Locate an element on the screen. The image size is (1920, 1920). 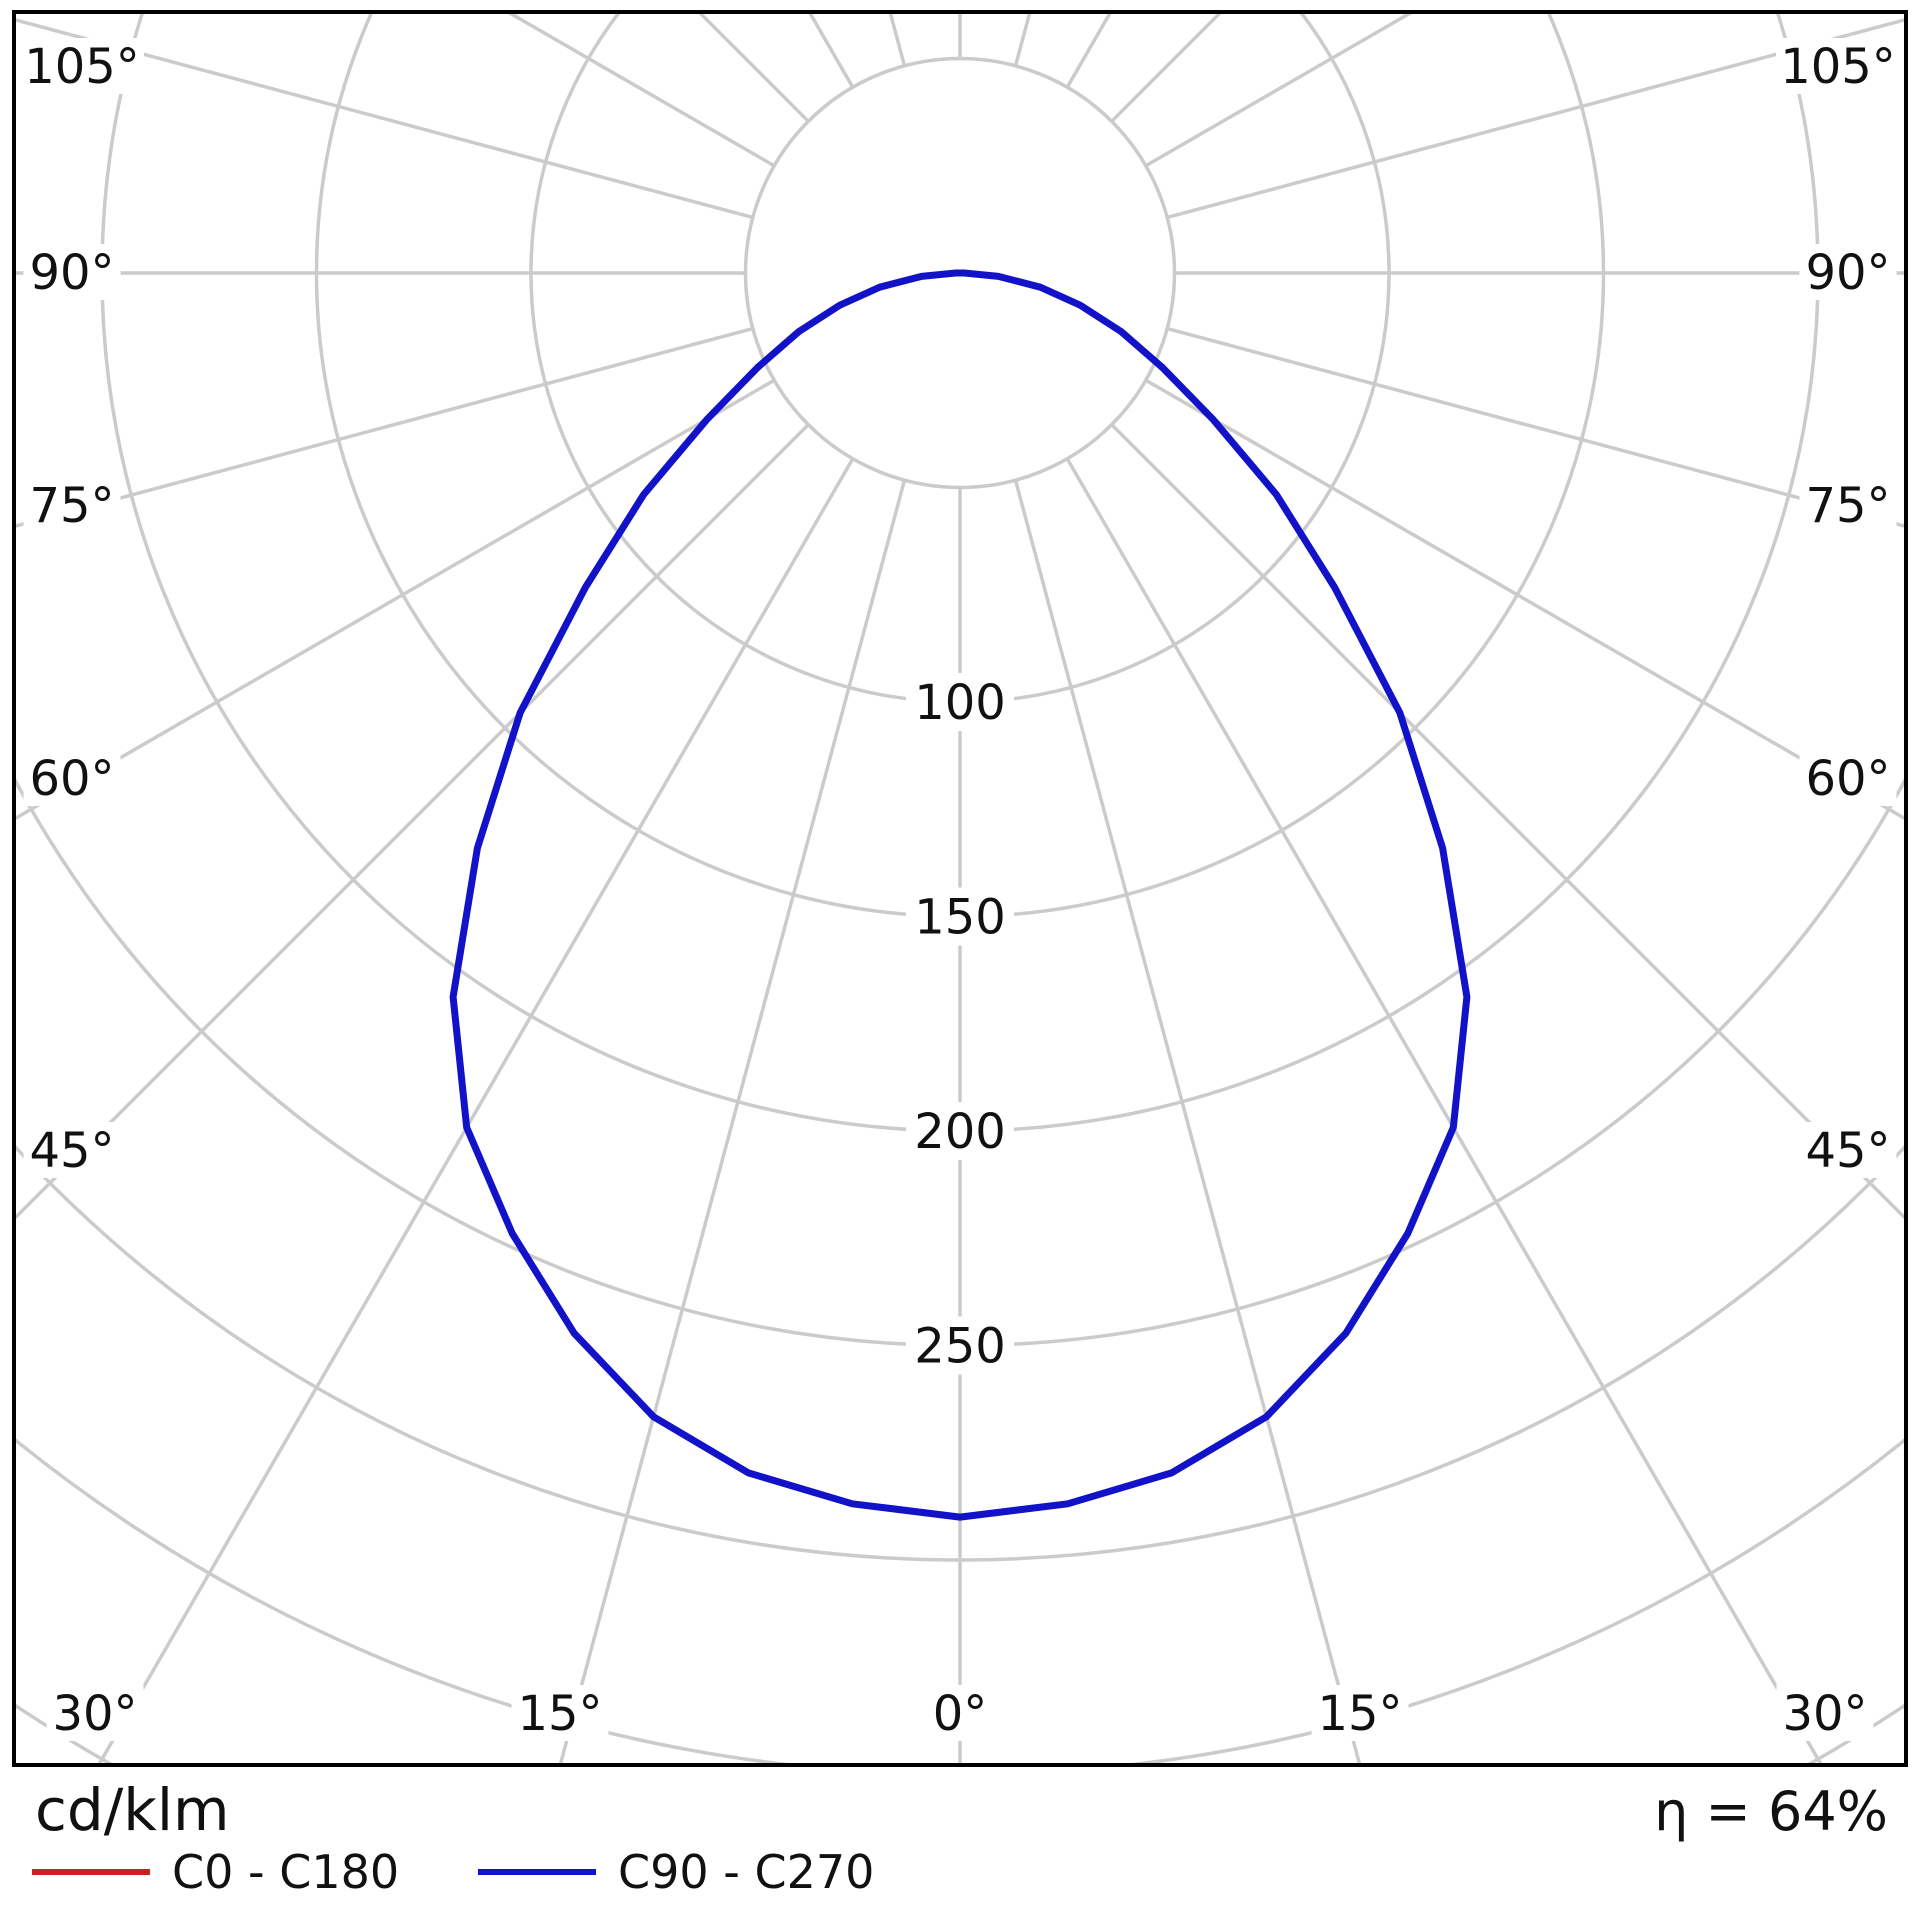
angle-label-right-75: 75° is located at coordinates (1847, 506).